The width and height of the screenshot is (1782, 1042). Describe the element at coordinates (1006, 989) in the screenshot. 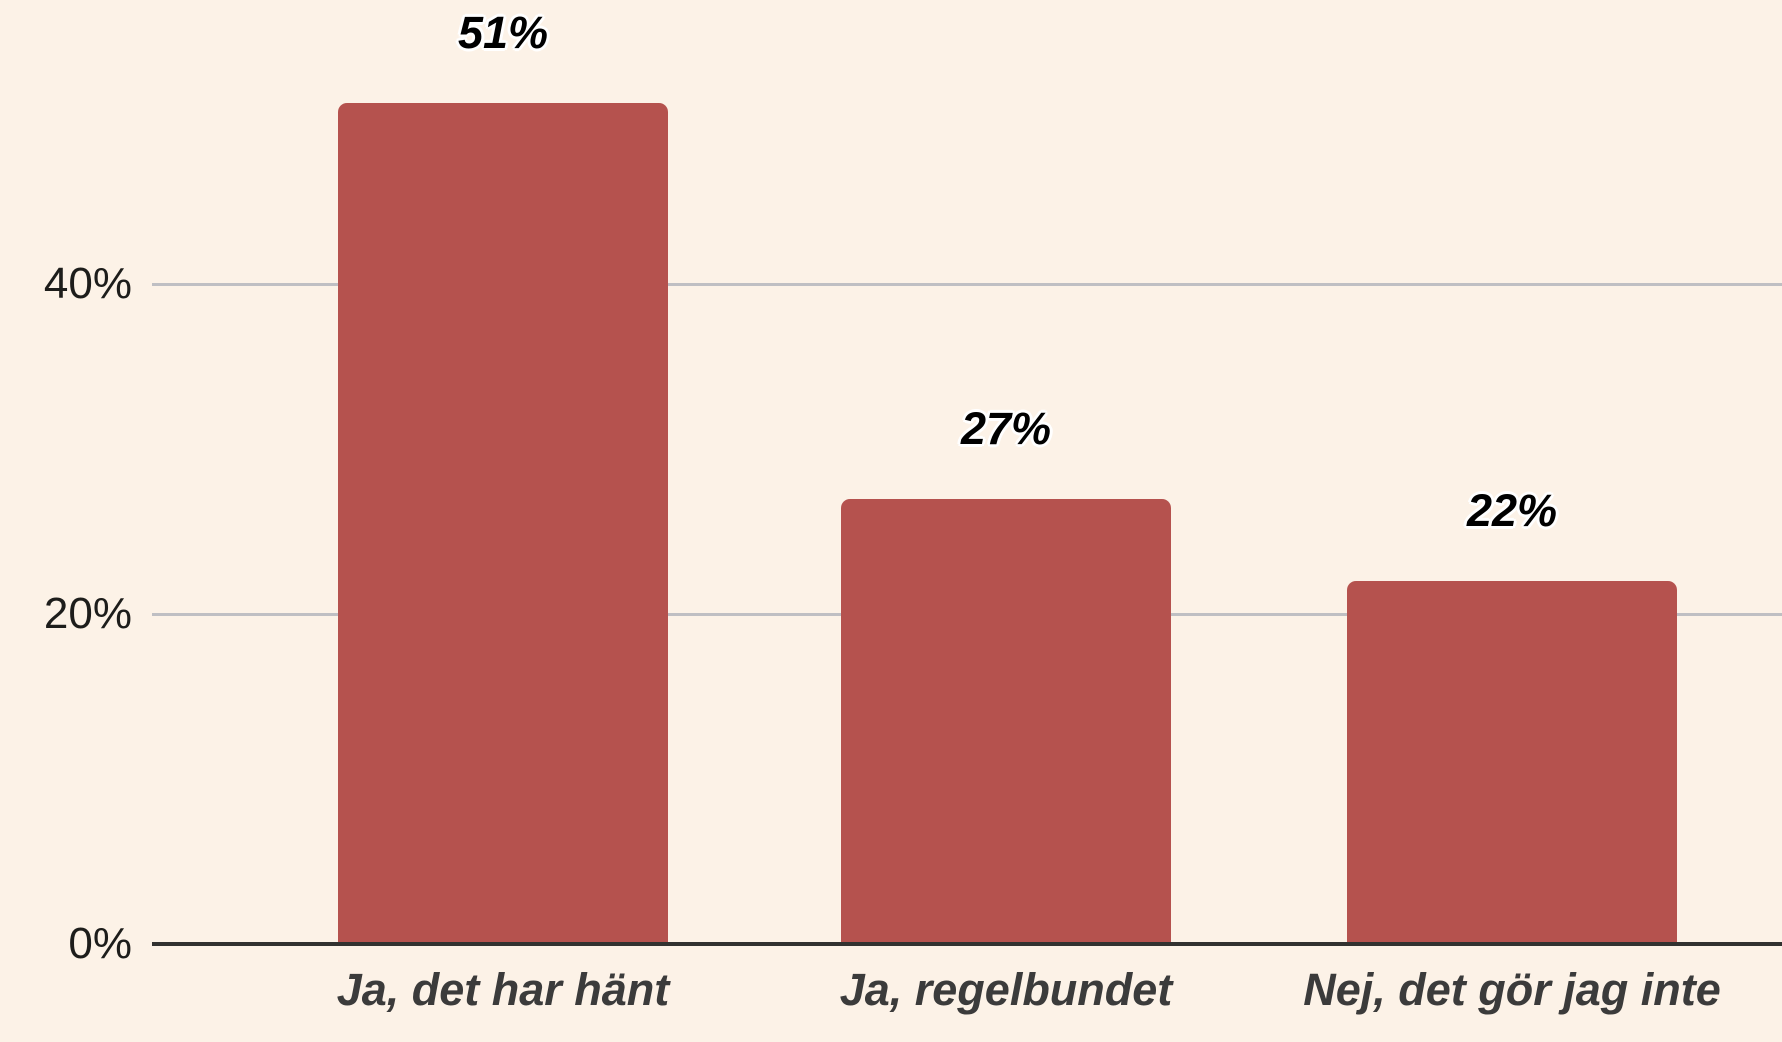

I see `category-label: Ja, regelbundet` at that location.